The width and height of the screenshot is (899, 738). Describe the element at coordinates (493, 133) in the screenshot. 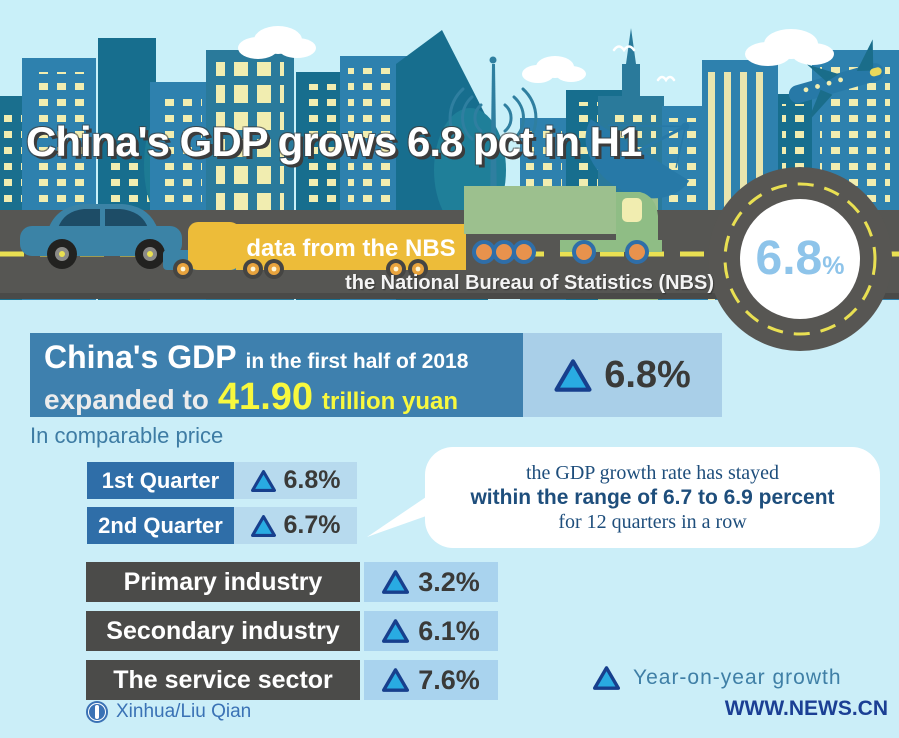

I see `antenna-icon` at that location.